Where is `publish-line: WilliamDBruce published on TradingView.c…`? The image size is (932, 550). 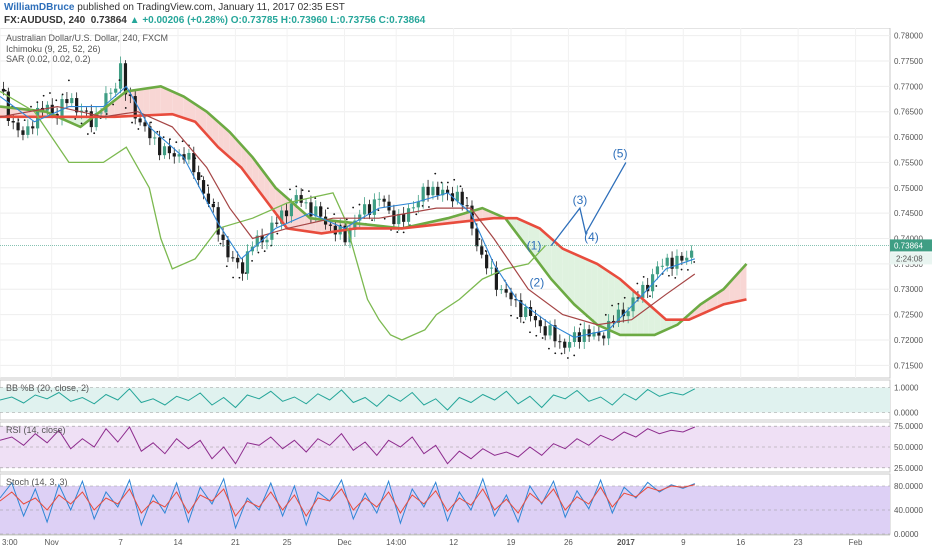
publish-line: WilliamDBruce published on TradingView.c… is located at coordinates (174, 7).